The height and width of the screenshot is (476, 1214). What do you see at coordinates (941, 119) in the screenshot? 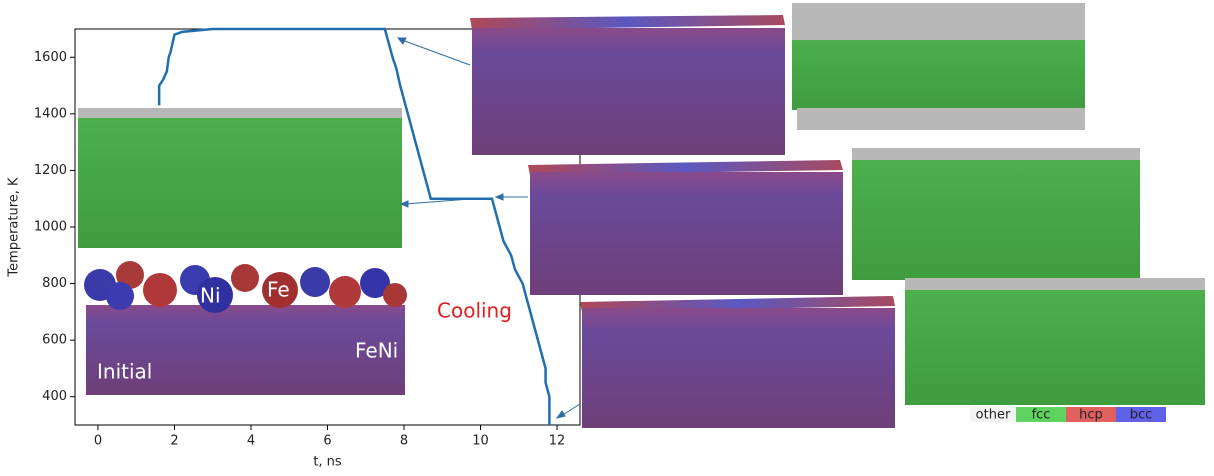
I see `slab-other` at bounding box center [941, 119].